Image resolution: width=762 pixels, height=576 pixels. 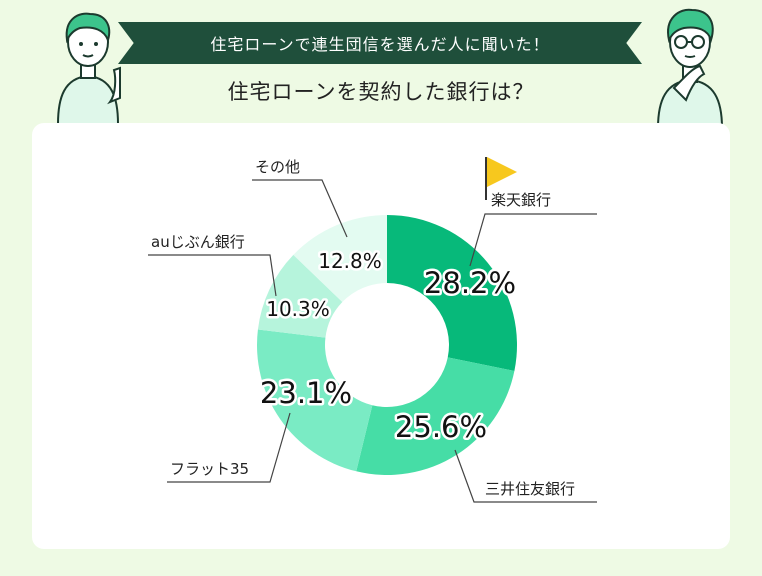 What do you see at coordinates (441, 427) in the screenshot?
I see `value-label-smbc: 25.6%` at bounding box center [441, 427].